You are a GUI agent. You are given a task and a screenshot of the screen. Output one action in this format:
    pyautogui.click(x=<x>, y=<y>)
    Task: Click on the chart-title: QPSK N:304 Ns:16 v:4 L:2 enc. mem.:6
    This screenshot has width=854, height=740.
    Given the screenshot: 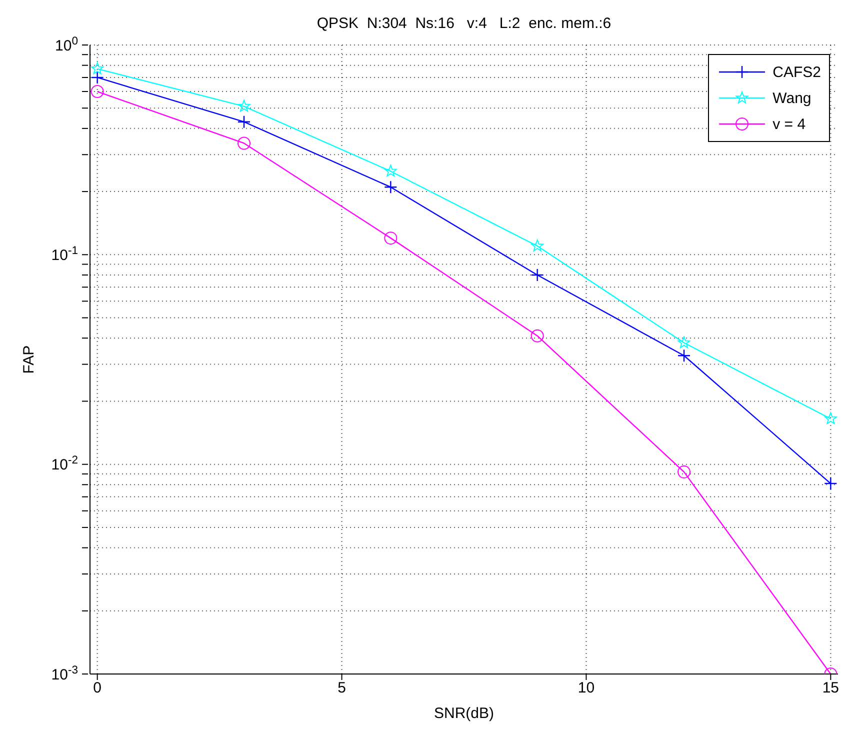 What is the action you would take?
    pyautogui.click(x=464, y=23)
    